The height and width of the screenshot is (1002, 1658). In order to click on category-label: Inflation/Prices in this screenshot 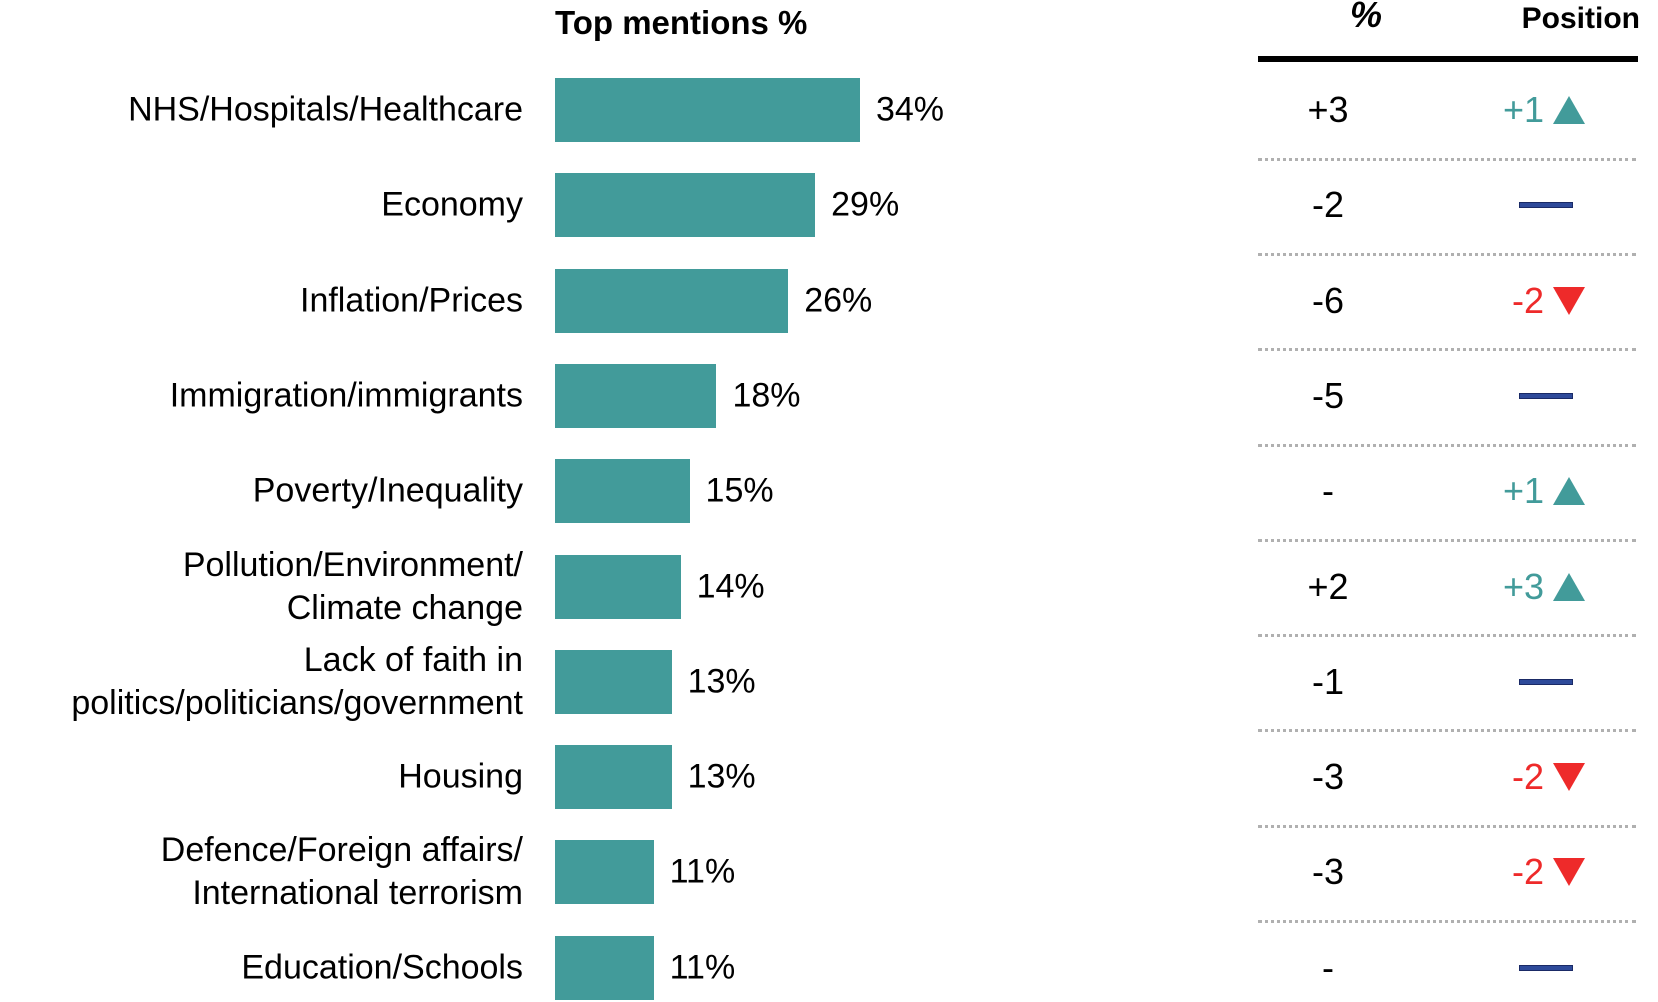, I will do `click(411, 300)`.